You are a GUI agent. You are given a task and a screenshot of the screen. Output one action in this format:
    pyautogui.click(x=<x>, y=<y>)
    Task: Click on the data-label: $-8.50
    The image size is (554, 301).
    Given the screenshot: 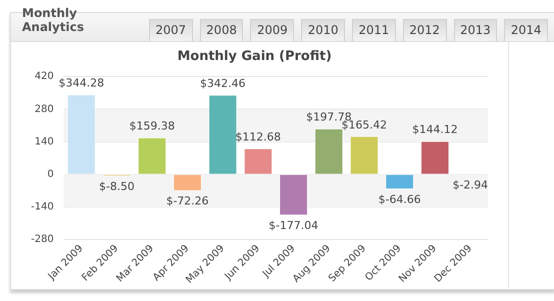 What is the action you would take?
    pyautogui.click(x=116, y=186)
    